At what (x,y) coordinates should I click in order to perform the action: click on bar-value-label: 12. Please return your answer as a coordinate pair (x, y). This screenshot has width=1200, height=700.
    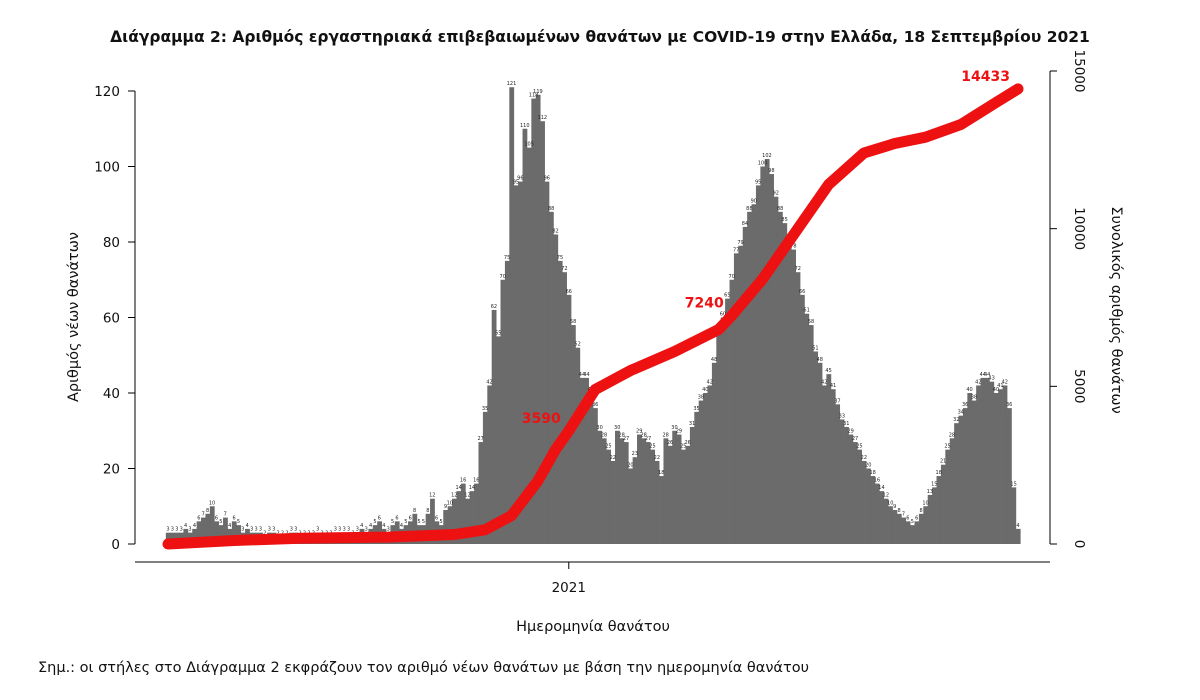
    Looking at the image, I should click on (432, 496).